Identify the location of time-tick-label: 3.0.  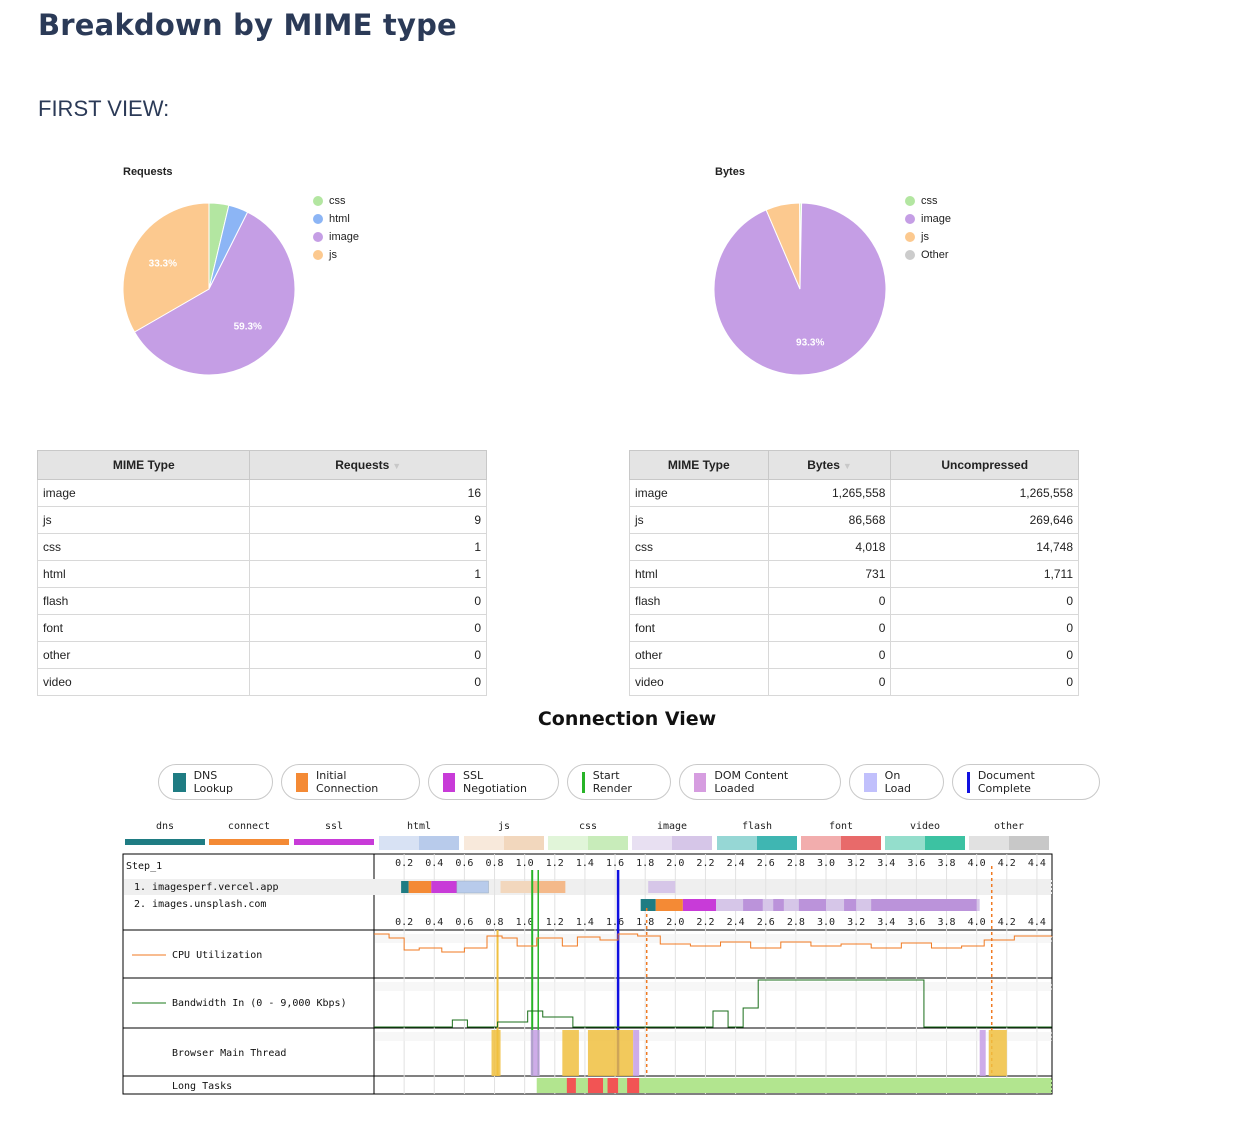
(826, 922).